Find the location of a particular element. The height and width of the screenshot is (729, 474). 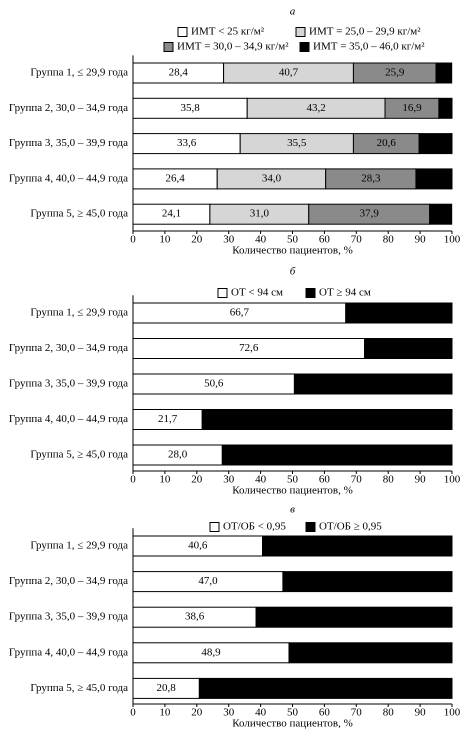

value-label: 16,9 is located at coordinates (412, 108).